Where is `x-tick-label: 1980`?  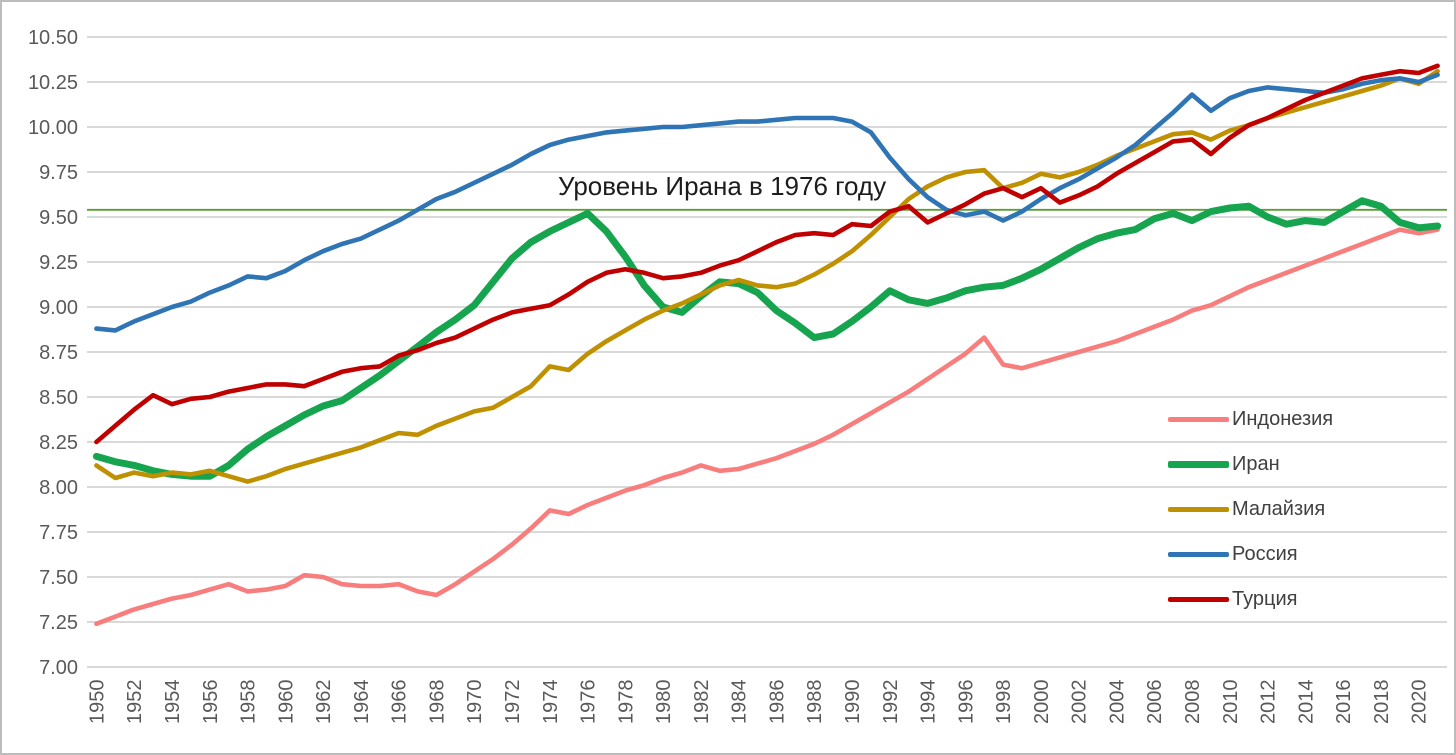
x-tick-label: 1980 is located at coordinates (664, 702).